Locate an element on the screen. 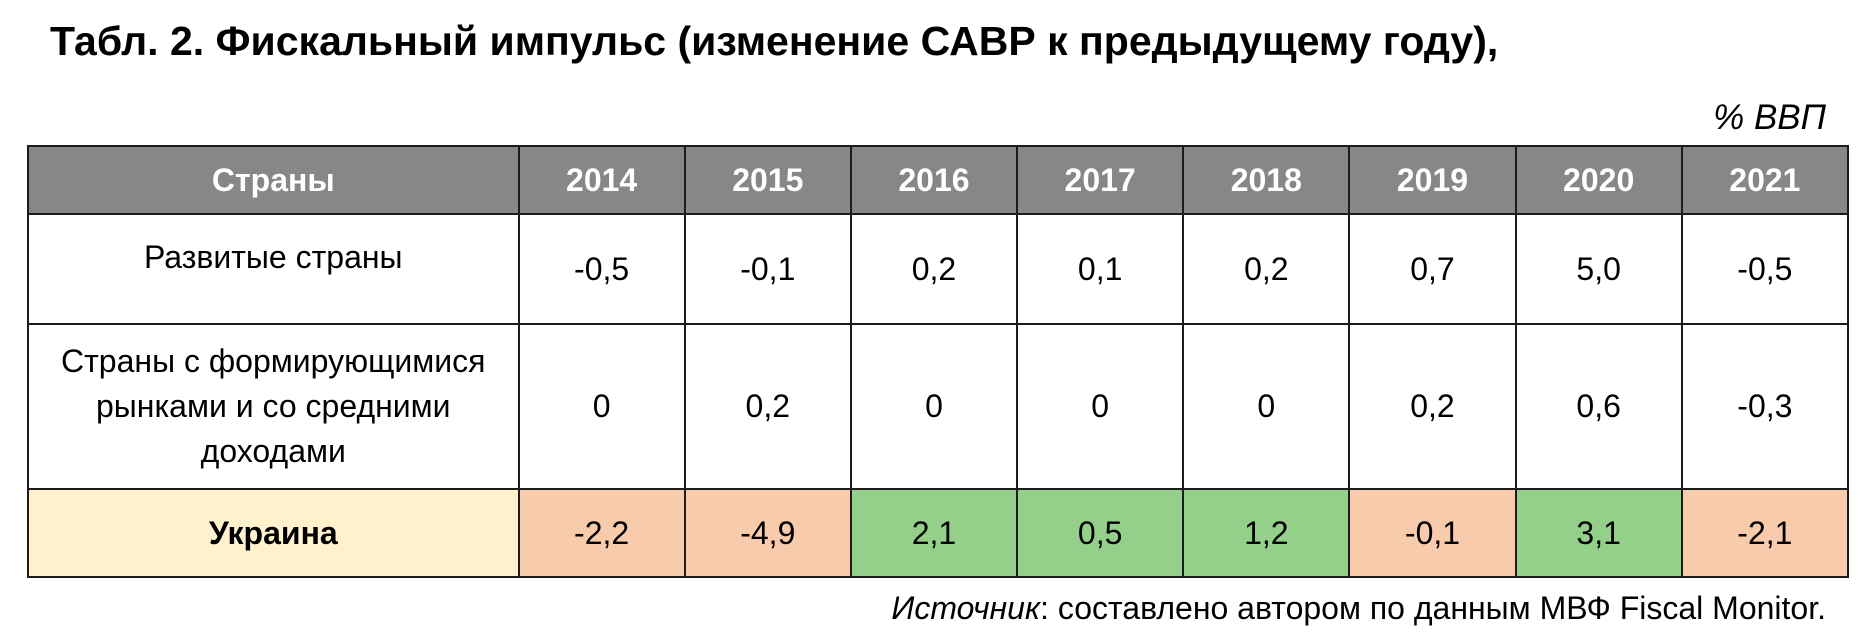 This screenshot has width=1874, height=644. value-cell: 0,1 is located at coordinates (1100, 269).